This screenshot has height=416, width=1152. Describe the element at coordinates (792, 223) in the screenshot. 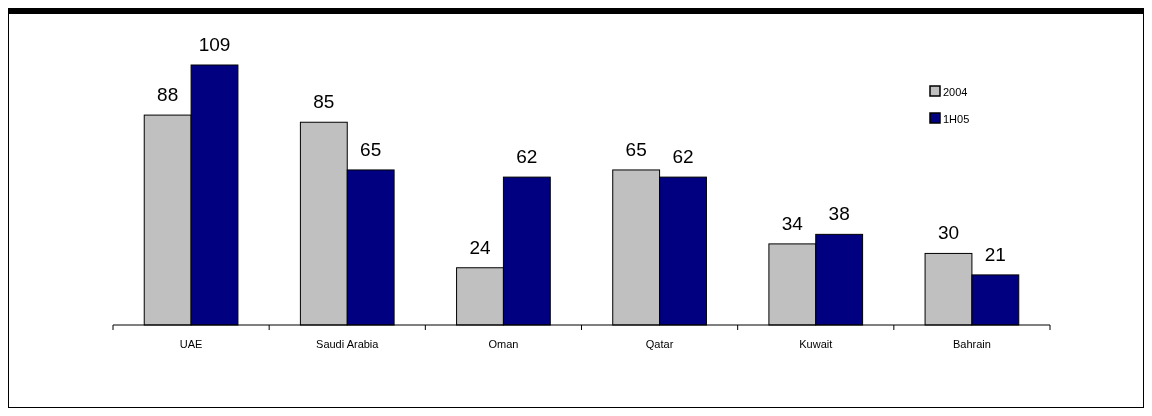

I see `data-label: 34` at that location.